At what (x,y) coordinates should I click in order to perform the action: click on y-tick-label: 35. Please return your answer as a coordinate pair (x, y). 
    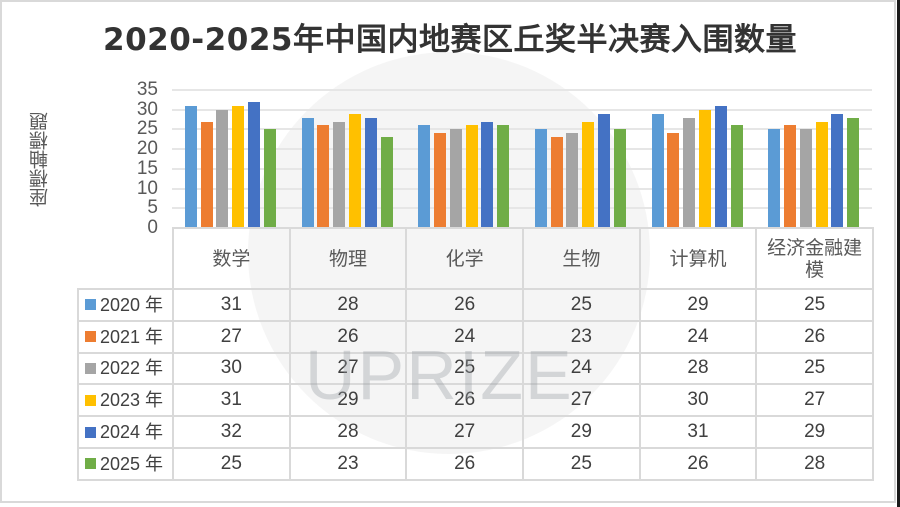
    Looking at the image, I should click on (147, 89).